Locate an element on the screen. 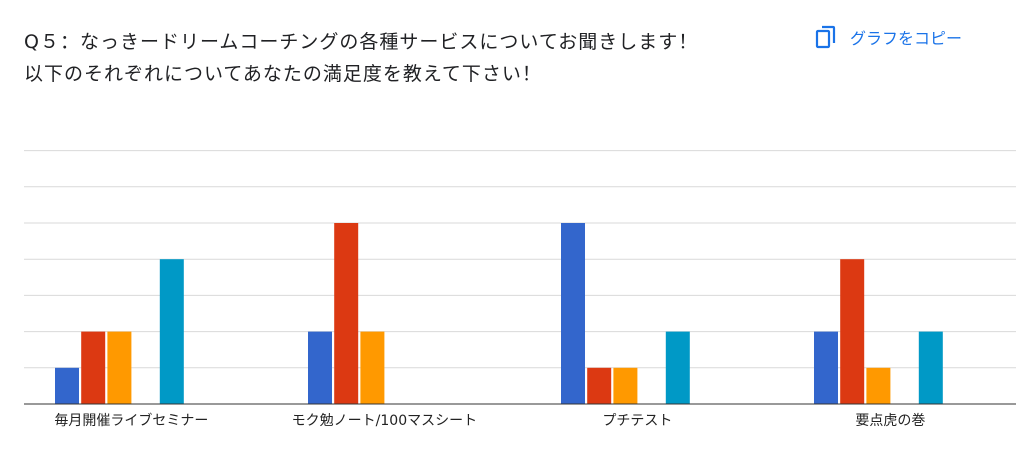 The width and height of the screenshot is (1024, 458). copy-chart-label: グラフをコピー is located at coordinates (906, 38).